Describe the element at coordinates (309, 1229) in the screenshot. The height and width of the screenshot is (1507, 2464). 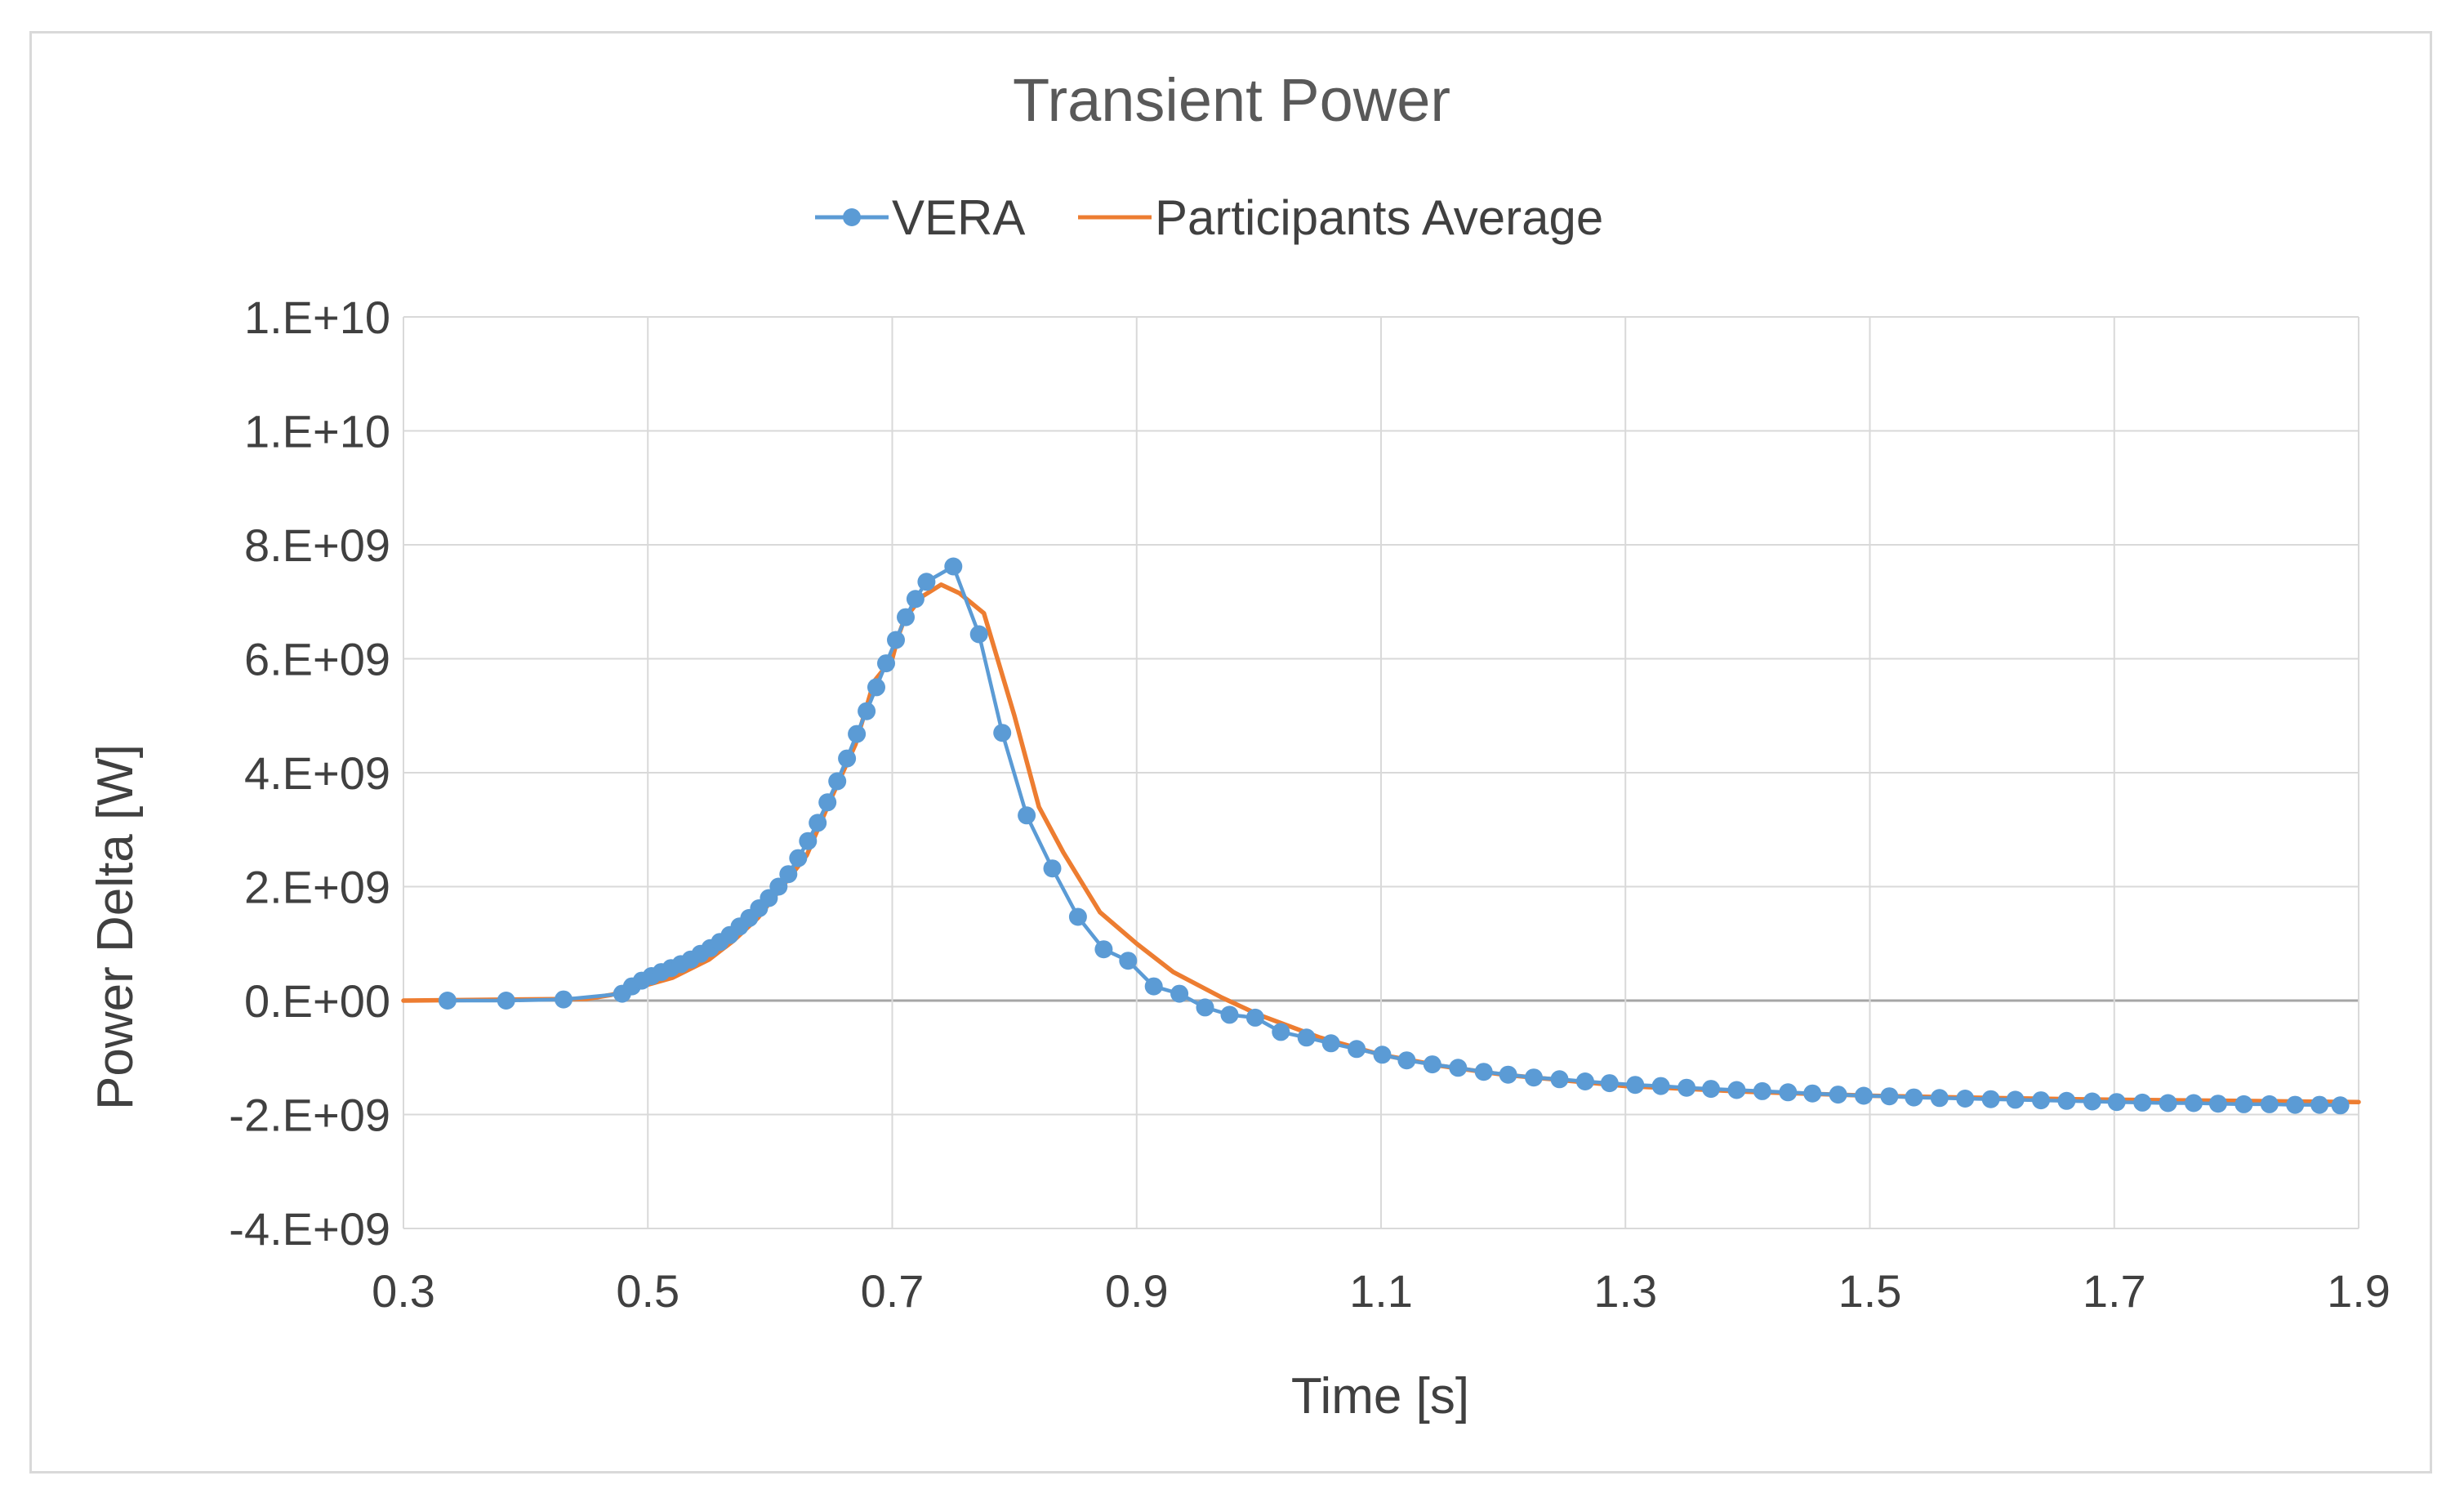
I see `y-tick-label: -4.E+09` at that location.